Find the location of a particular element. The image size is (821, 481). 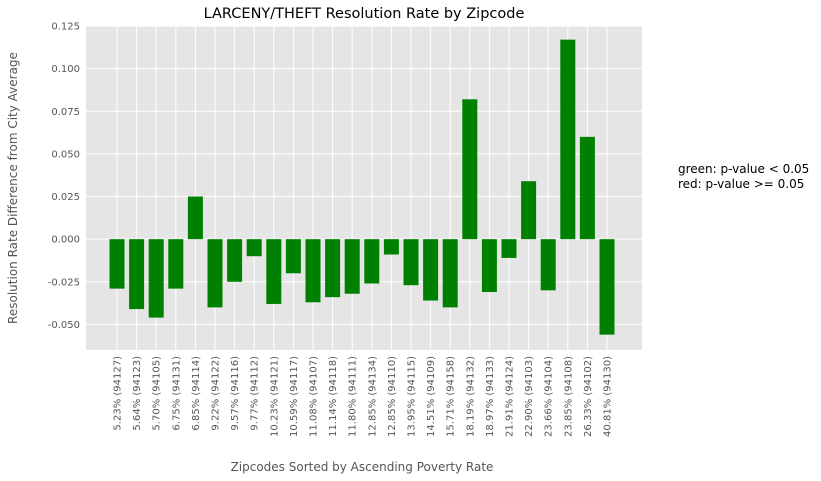

x-tick-label: 13.95% (94115) is located at coordinates (412, 396).